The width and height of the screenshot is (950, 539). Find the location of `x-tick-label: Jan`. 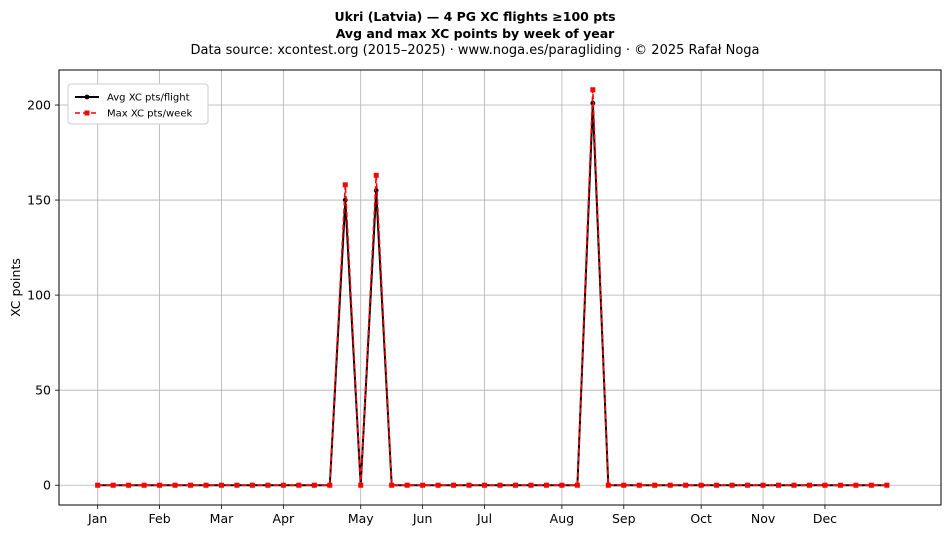

x-tick-label: Jan is located at coordinates (97, 518).